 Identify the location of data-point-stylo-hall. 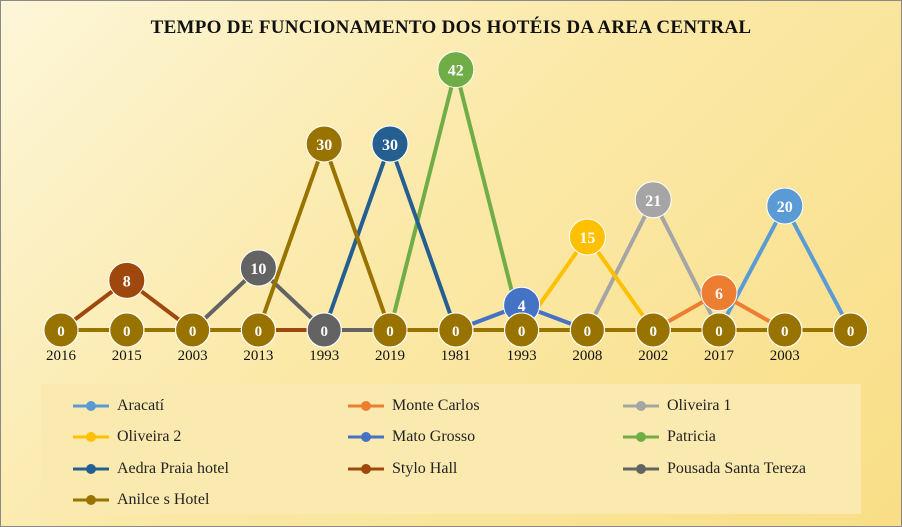
(127, 280).